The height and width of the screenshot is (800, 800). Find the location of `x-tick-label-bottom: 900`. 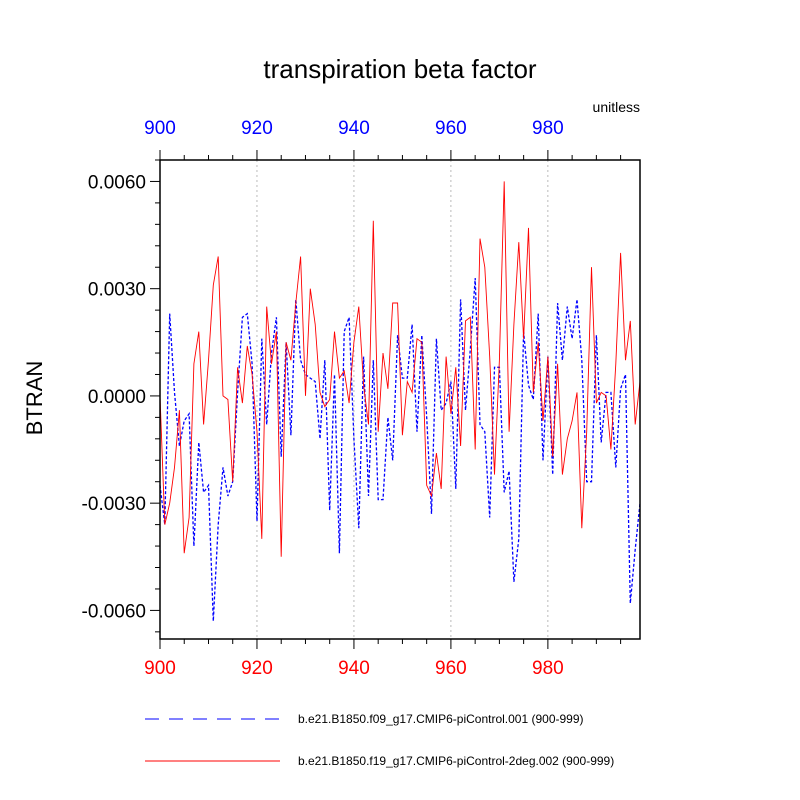

x-tick-label-bottom: 900 is located at coordinates (160, 668).